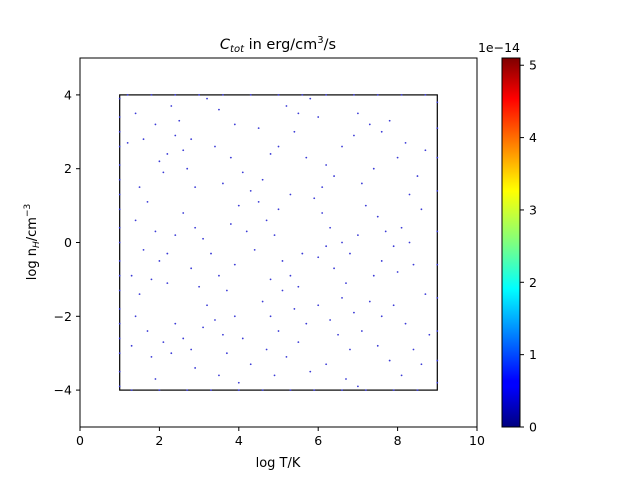  I want to click on colorbar-tick-label: 1, so click(533, 354).